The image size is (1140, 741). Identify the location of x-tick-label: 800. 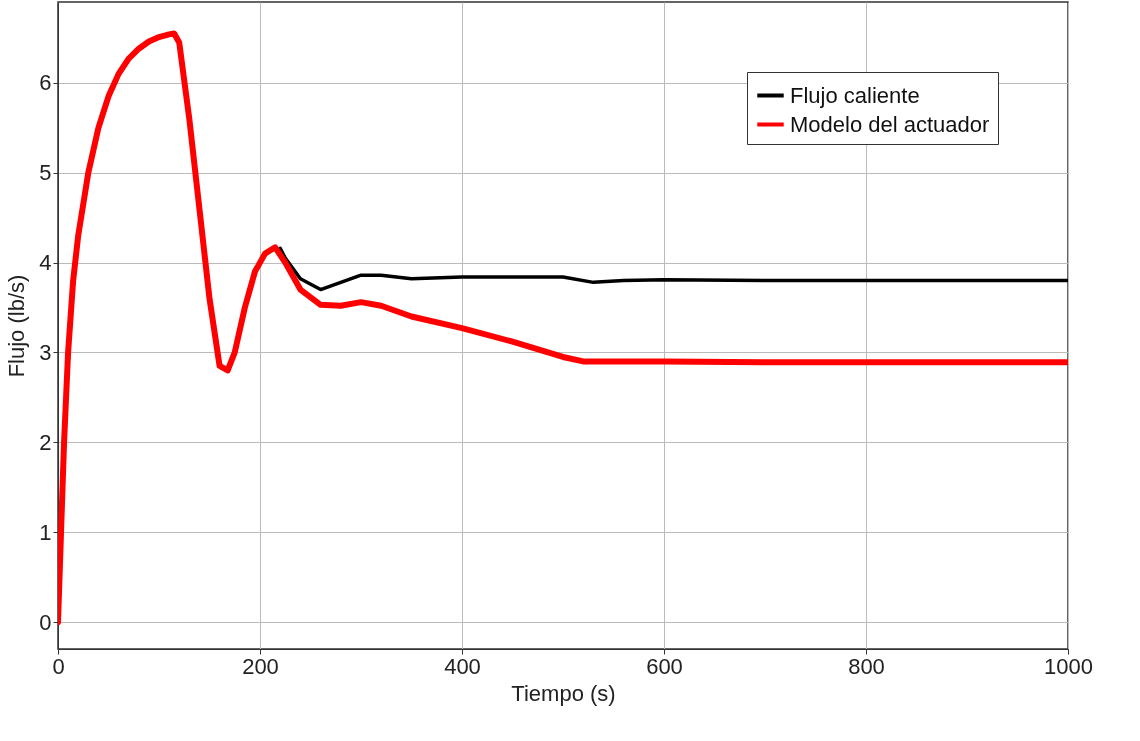
(866, 666).